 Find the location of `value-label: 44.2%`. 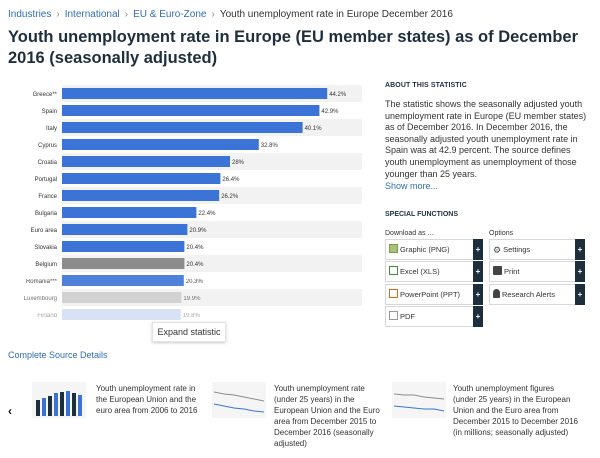

value-label: 44.2% is located at coordinates (338, 95).